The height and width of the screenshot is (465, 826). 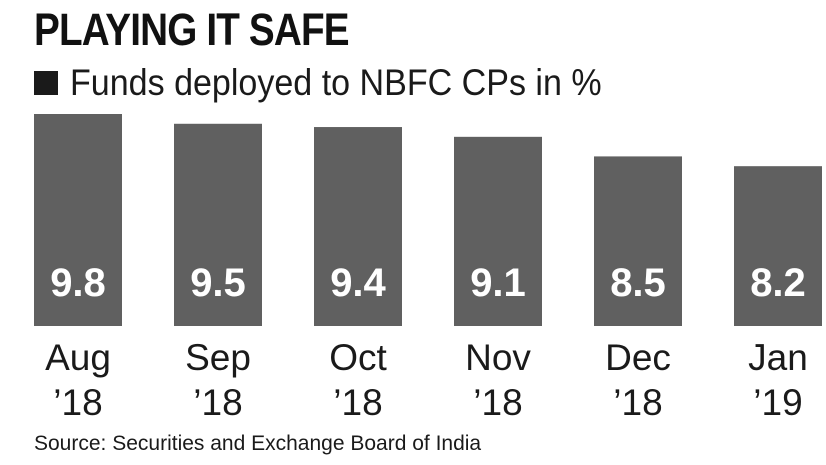 I want to click on bar-dec, so click(x=638, y=241).